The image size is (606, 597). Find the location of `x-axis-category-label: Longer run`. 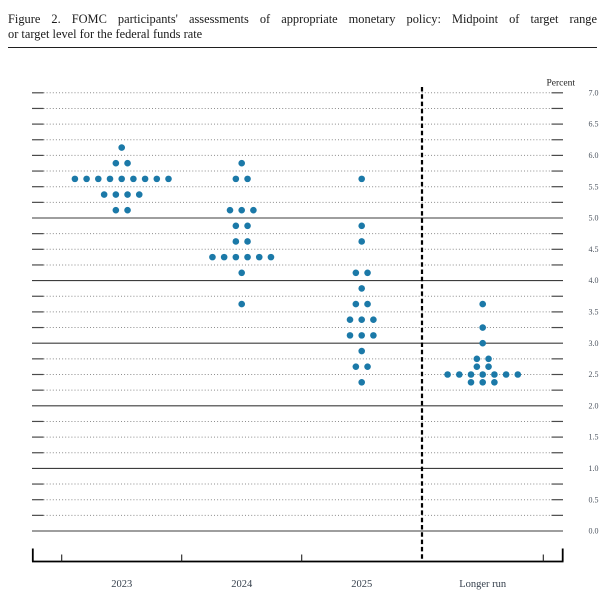

x-axis-category-label: Longer run is located at coordinates (483, 584).